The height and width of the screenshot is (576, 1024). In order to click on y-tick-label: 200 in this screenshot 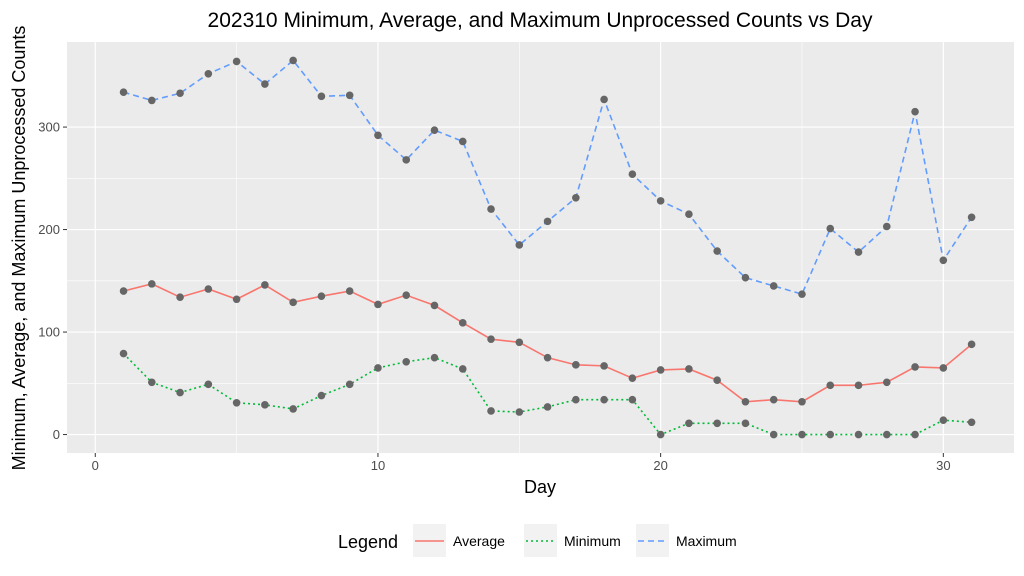, I will do `click(49, 229)`.